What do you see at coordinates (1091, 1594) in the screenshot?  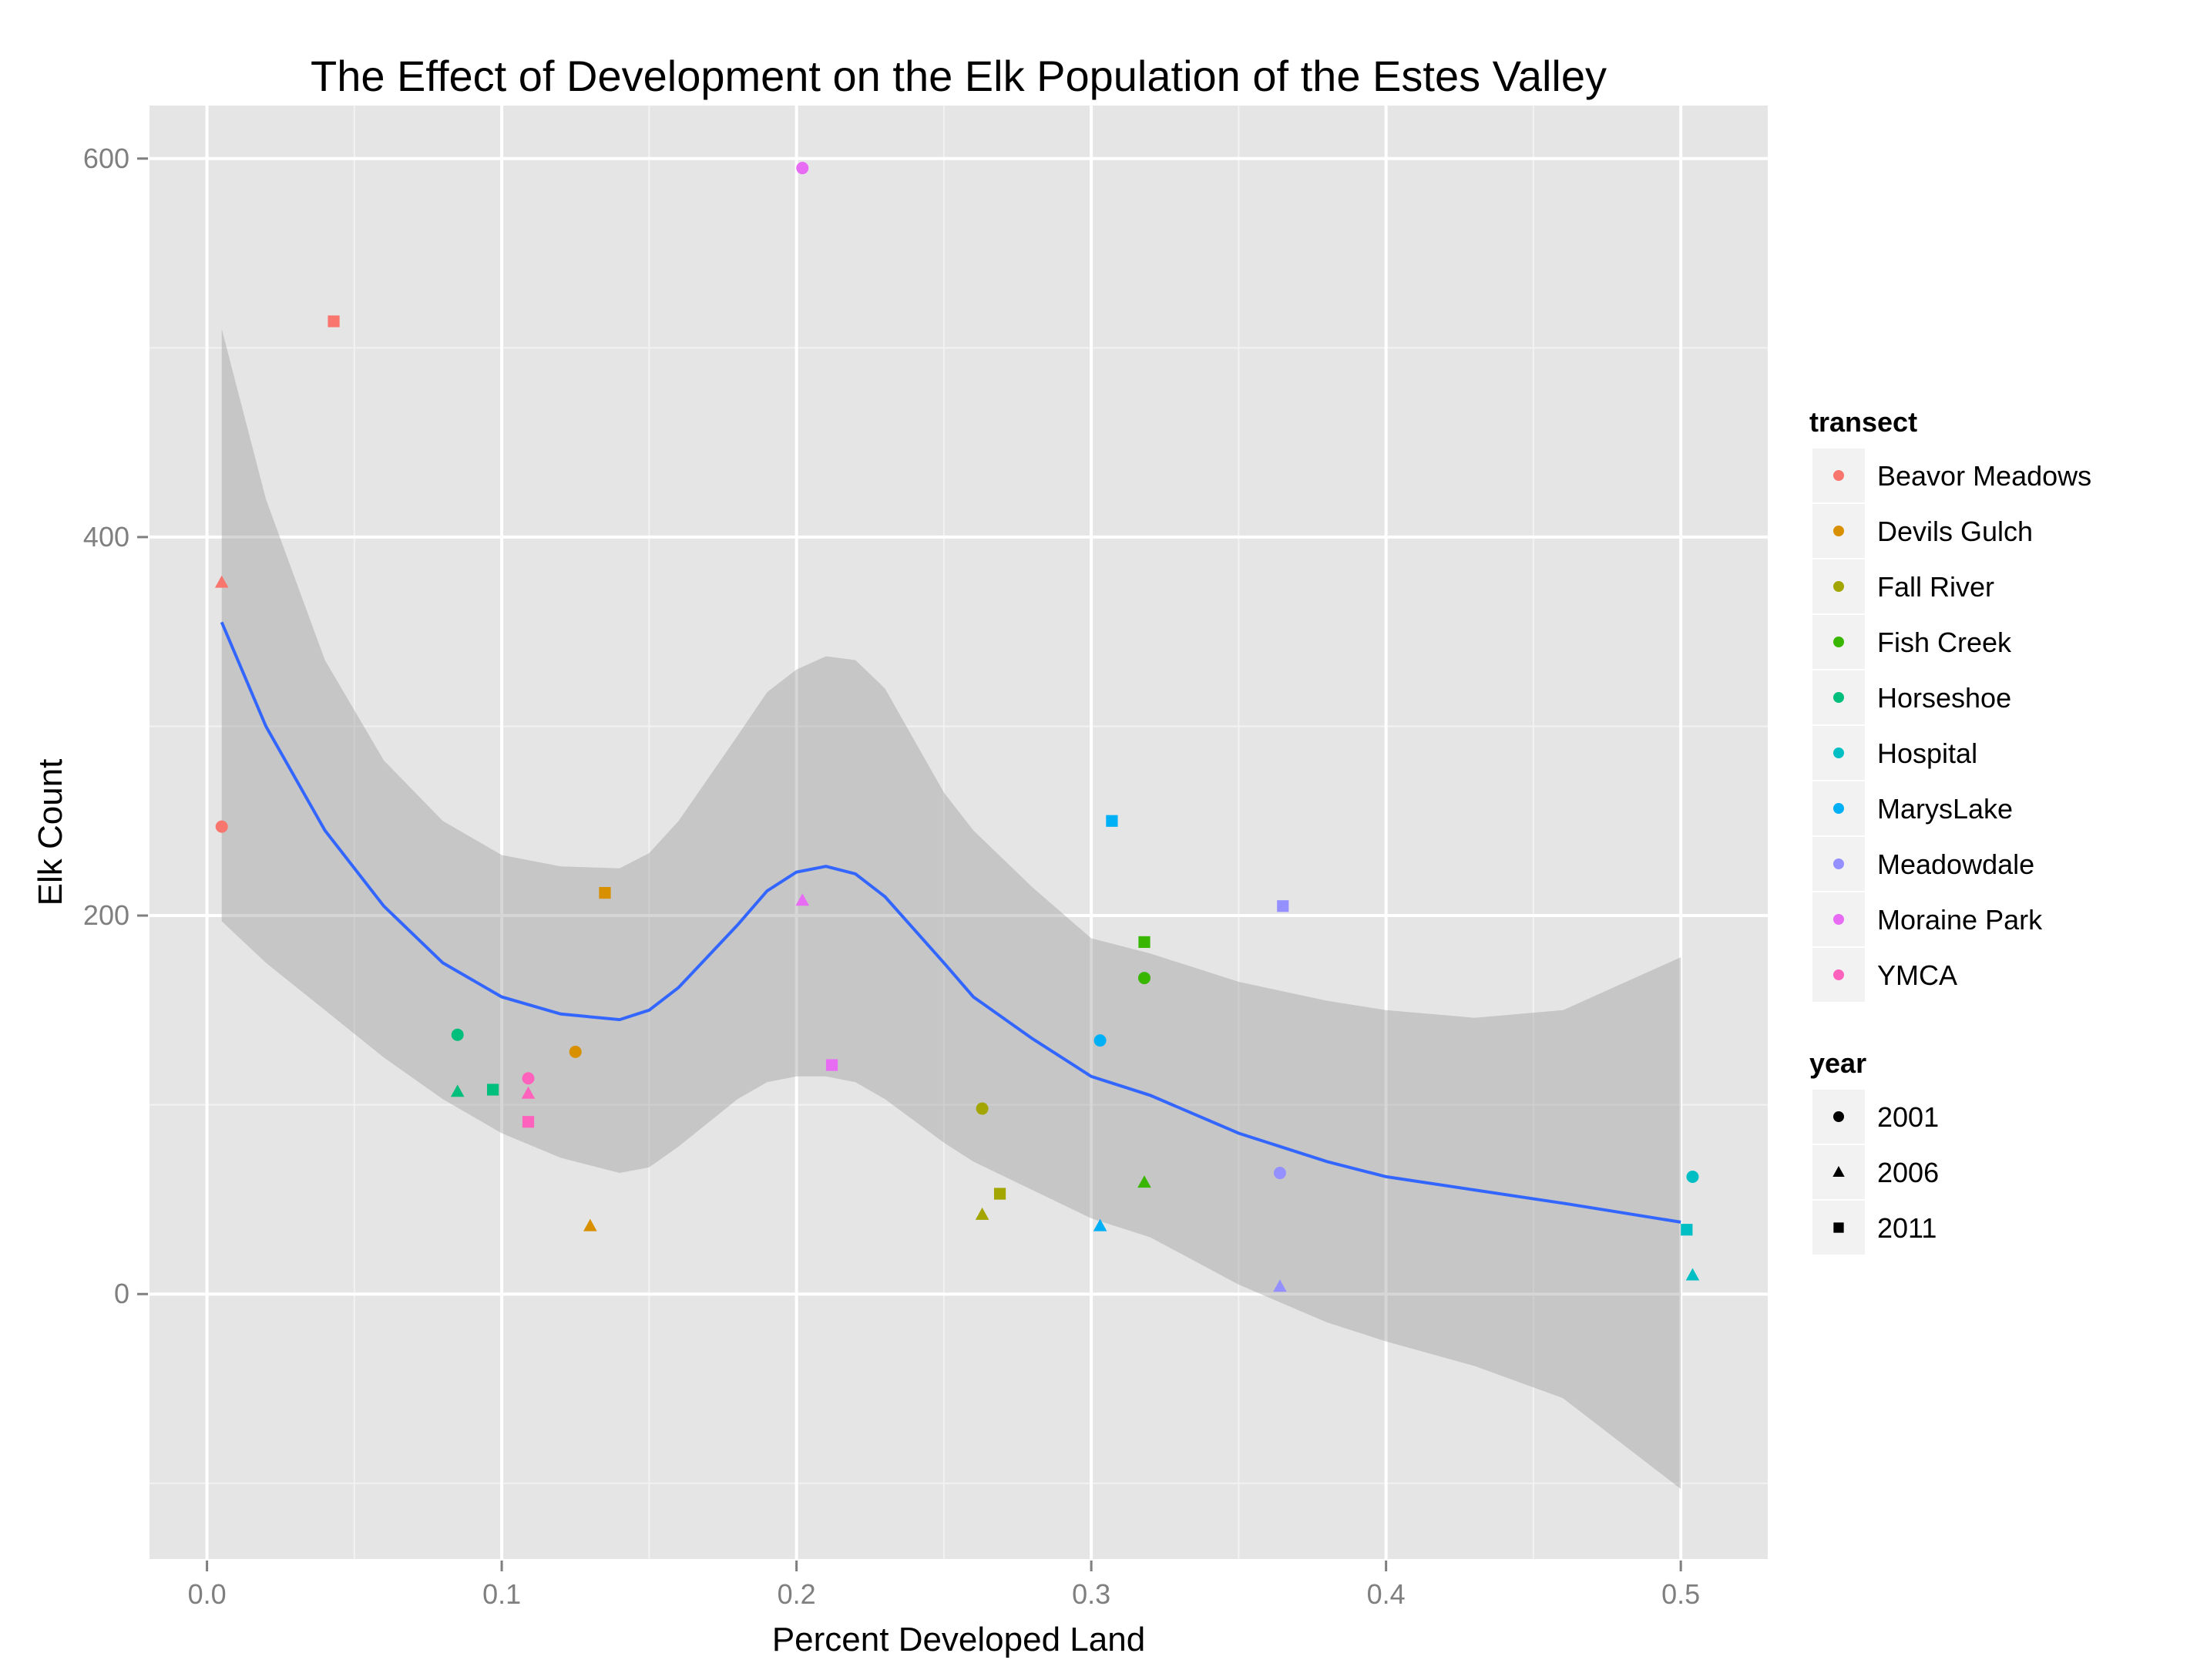 I see `x-tick-label: 0.3` at bounding box center [1091, 1594].